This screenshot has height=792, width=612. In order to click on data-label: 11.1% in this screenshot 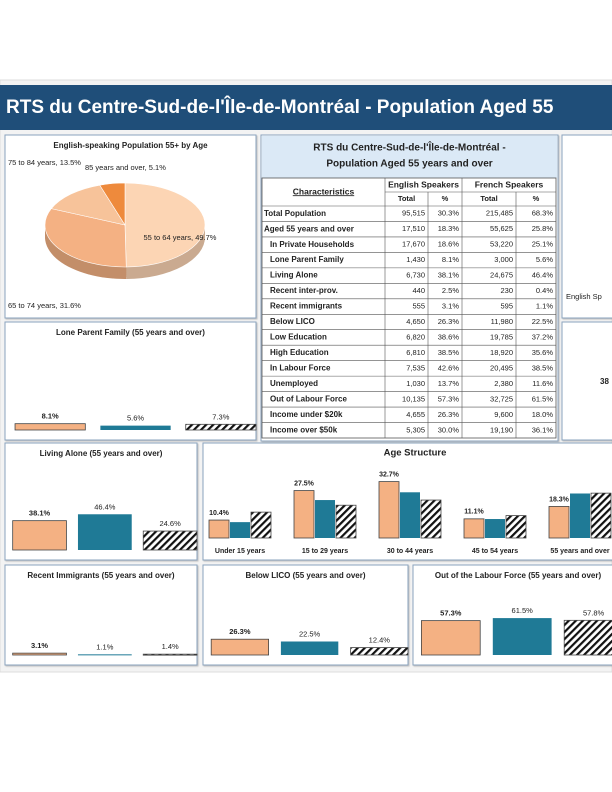, I will do `click(474, 512)`.